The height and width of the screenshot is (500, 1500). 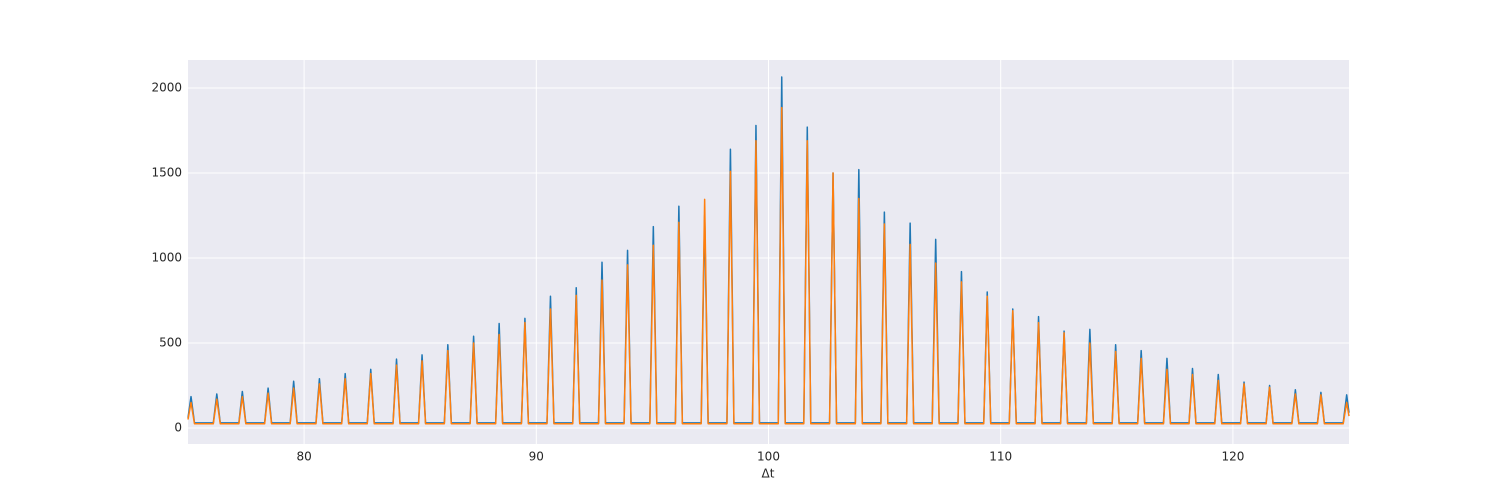 I want to click on x-tick-label: 120, so click(x=1232, y=457).